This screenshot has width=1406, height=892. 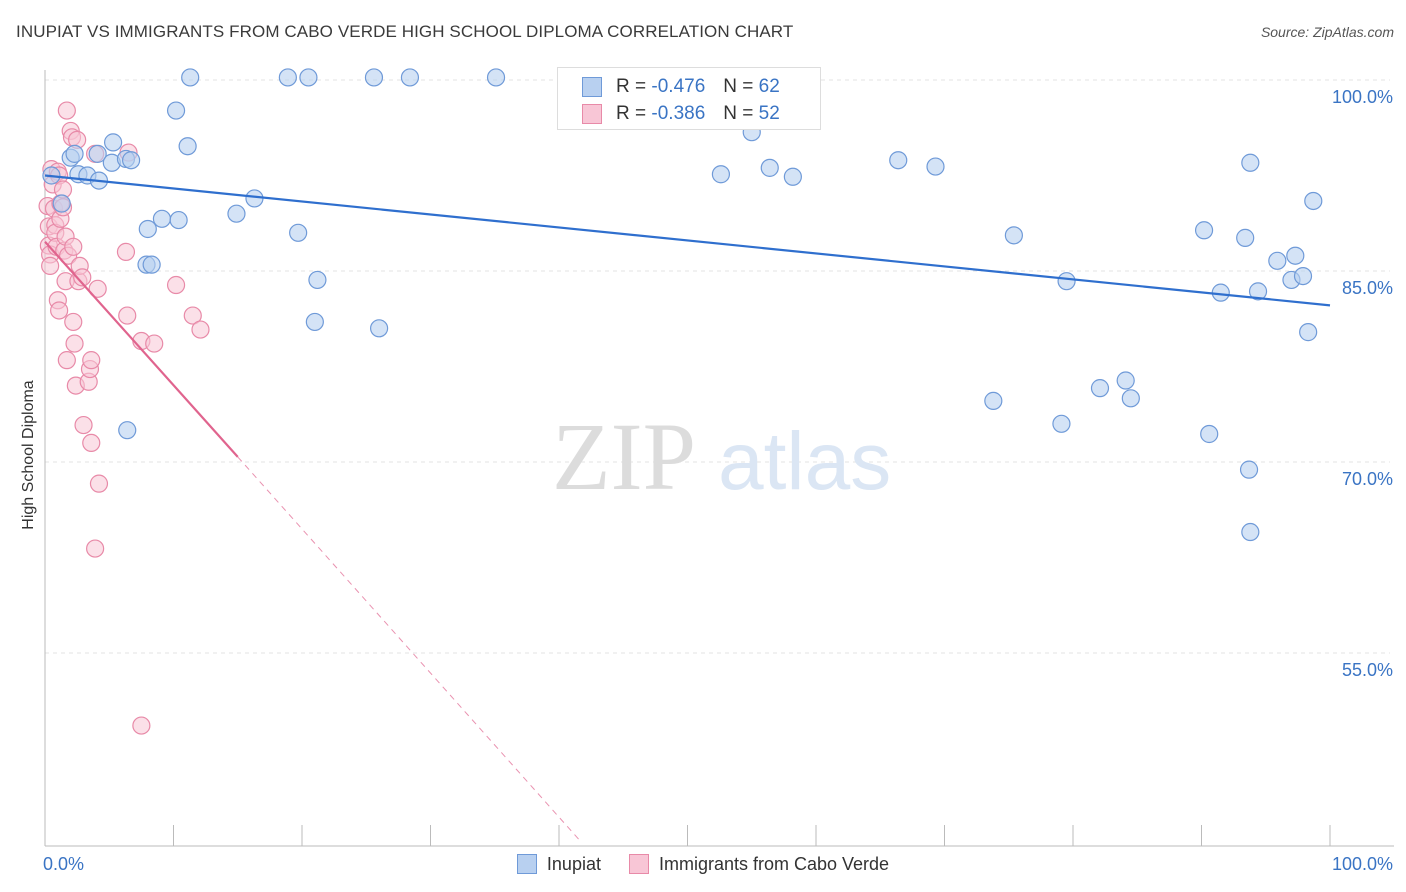 I want to click on x-tick-label: 0.0%, so click(x=63, y=864).